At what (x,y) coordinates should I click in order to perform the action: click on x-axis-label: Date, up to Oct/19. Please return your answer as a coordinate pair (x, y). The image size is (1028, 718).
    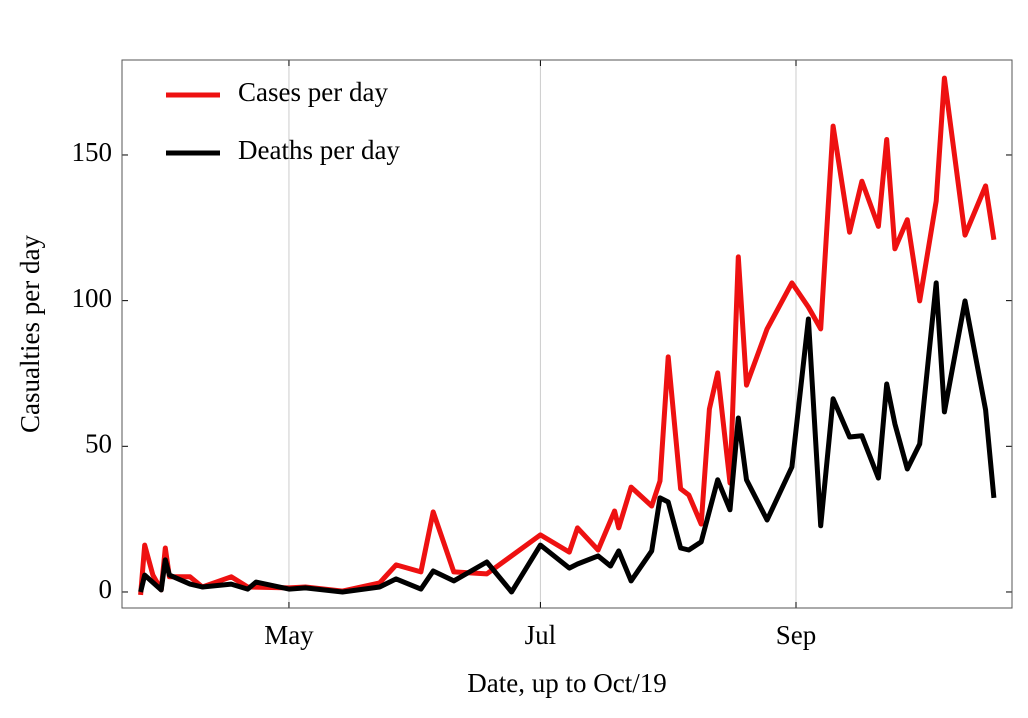
    Looking at the image, I should click on (566, 683).